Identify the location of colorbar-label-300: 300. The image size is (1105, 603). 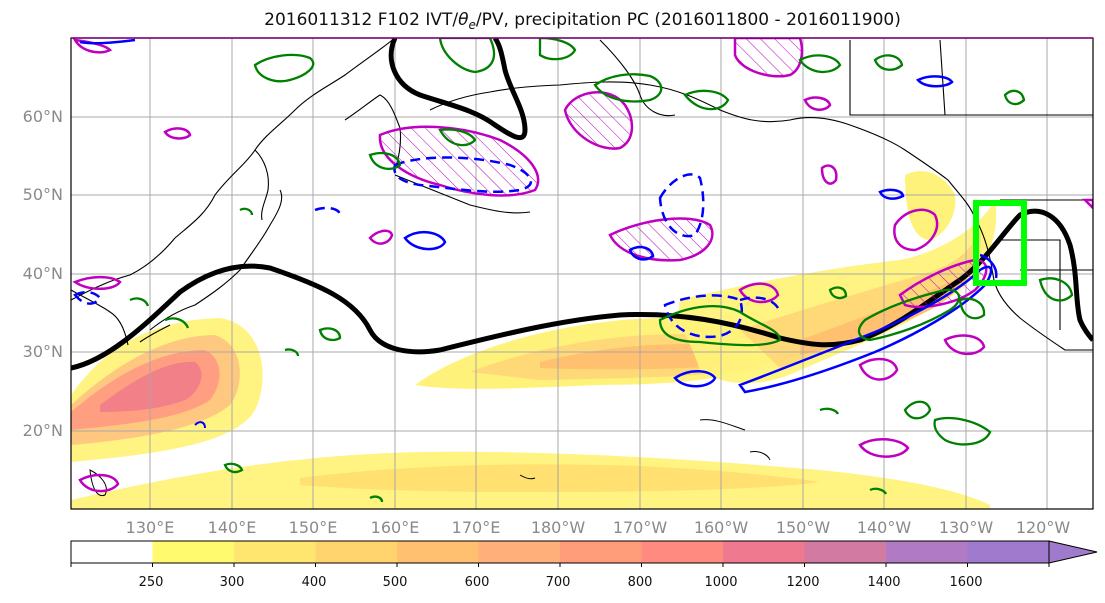
(232, 582).